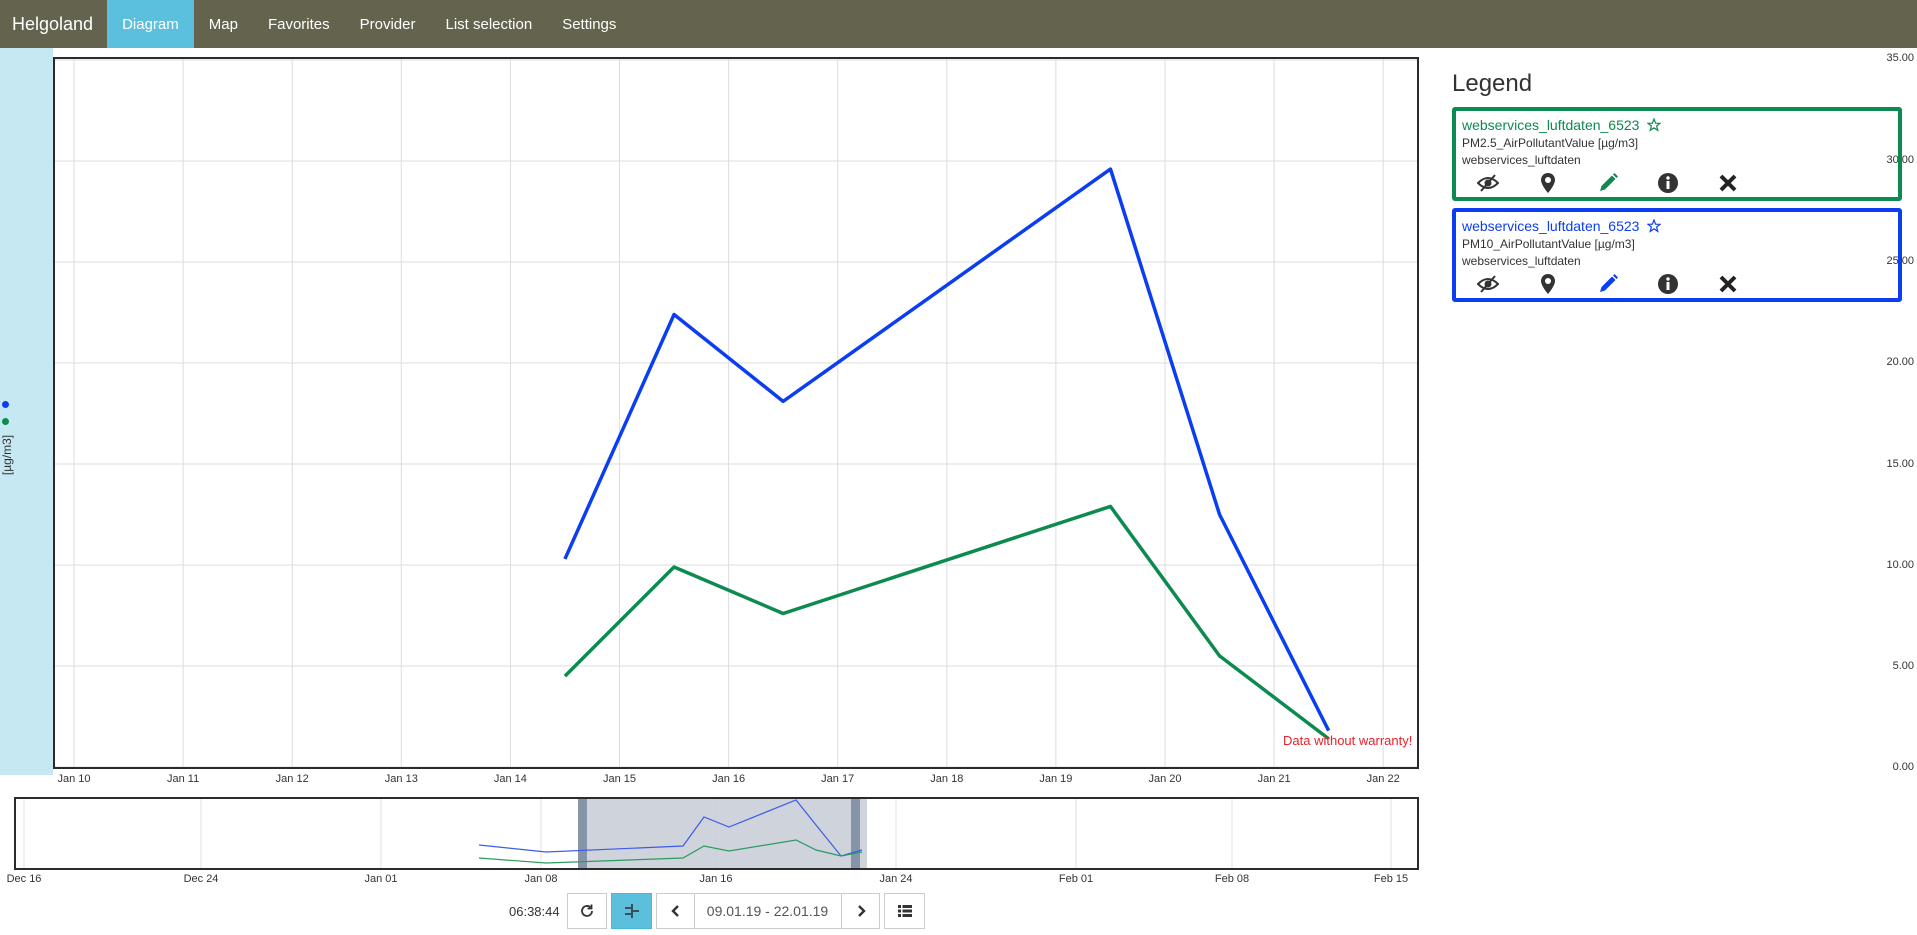 The image size is (1917, 935). What do you see at coordinates (201, 879) in the screenshot?
I see `overview-tick-label: Dec 24` at bounding box center [201, 879].